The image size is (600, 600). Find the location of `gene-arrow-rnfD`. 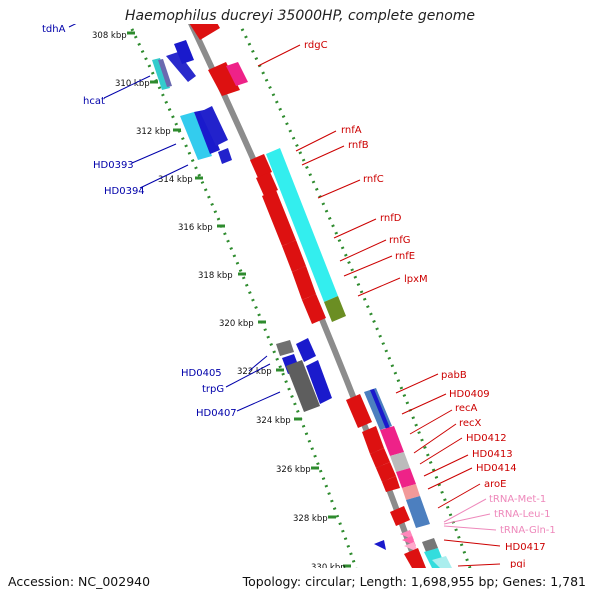

gene-arrow-rnfD is located at coordinates (294, 256).